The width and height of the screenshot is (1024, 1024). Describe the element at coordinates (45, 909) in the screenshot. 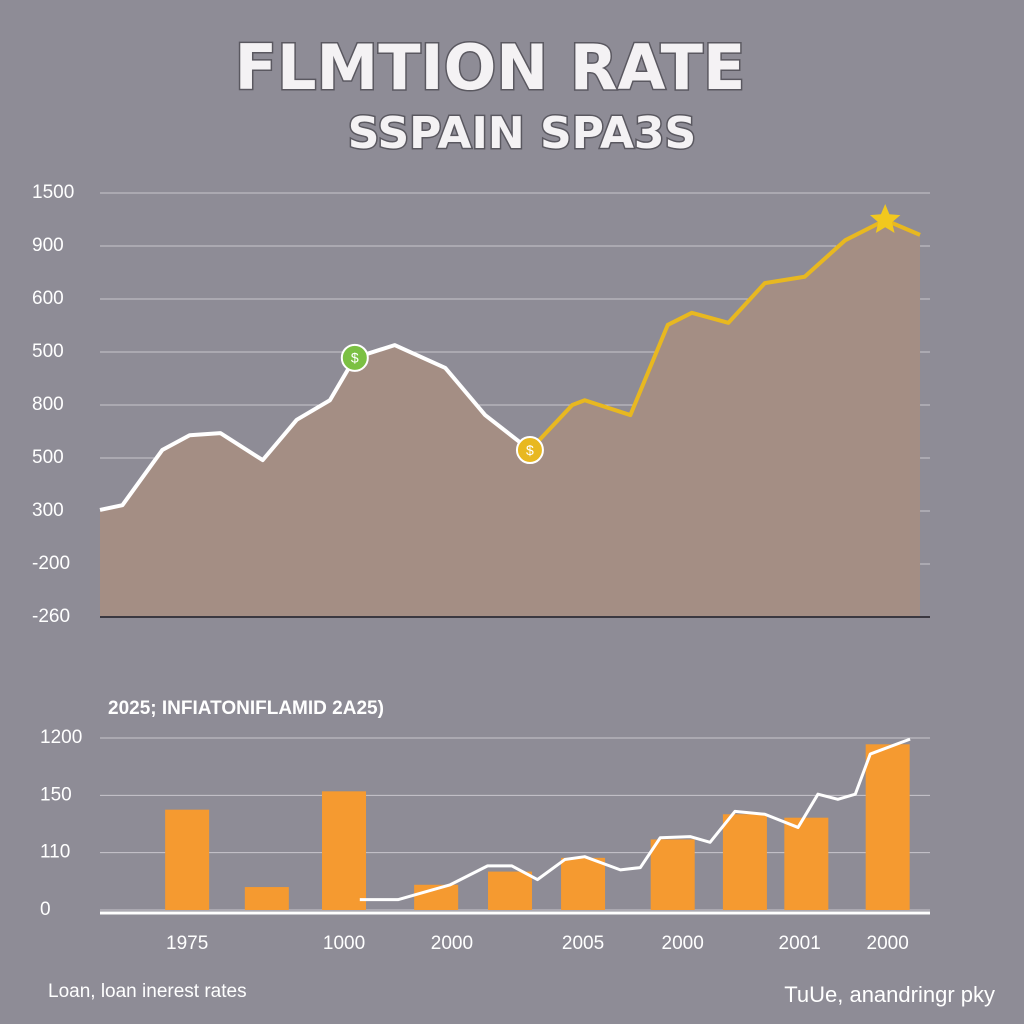

I see `y-tick-label: 0` at that location.